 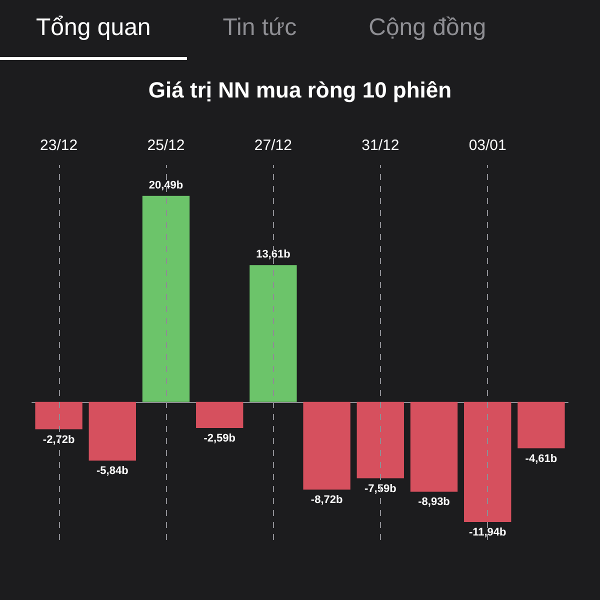 I want to click on data-label: -2,59b, so click(x=220, y=438).